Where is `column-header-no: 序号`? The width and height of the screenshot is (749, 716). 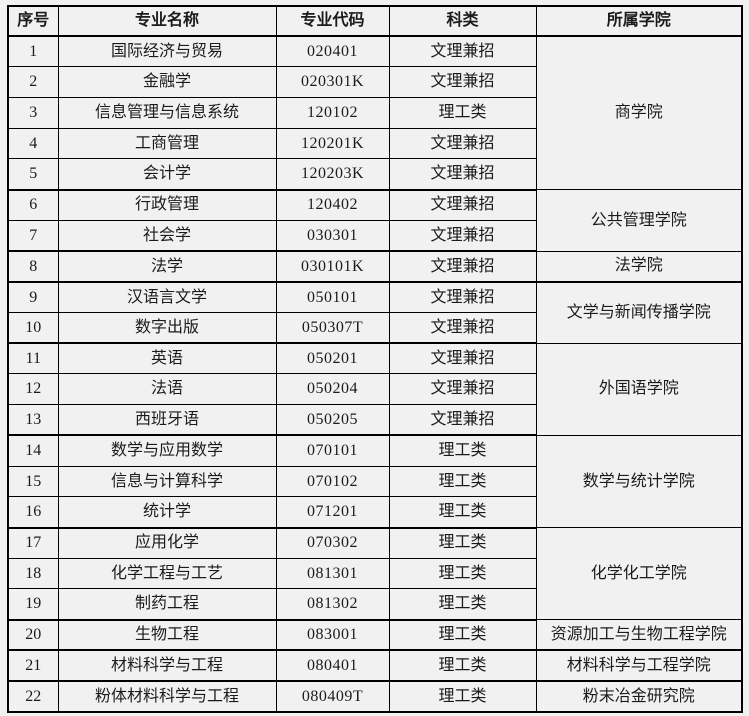 column-header-no: 序号 is located at coordinates (33, 21).